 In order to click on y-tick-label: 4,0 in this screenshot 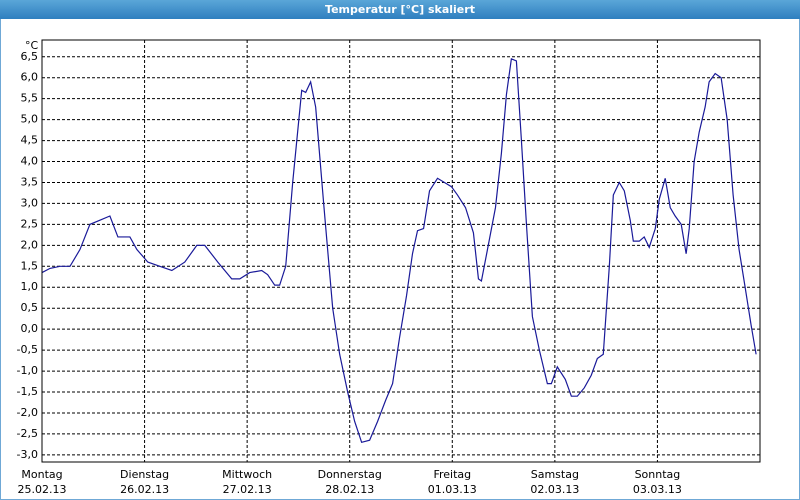, I will do `click(30, 161)`.